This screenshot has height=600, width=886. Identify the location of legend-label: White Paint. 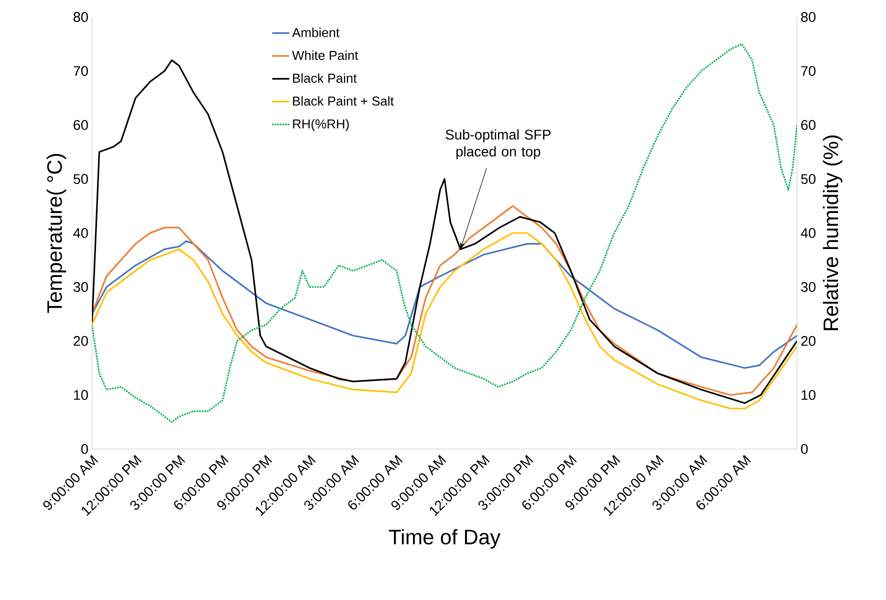
(325, 55).